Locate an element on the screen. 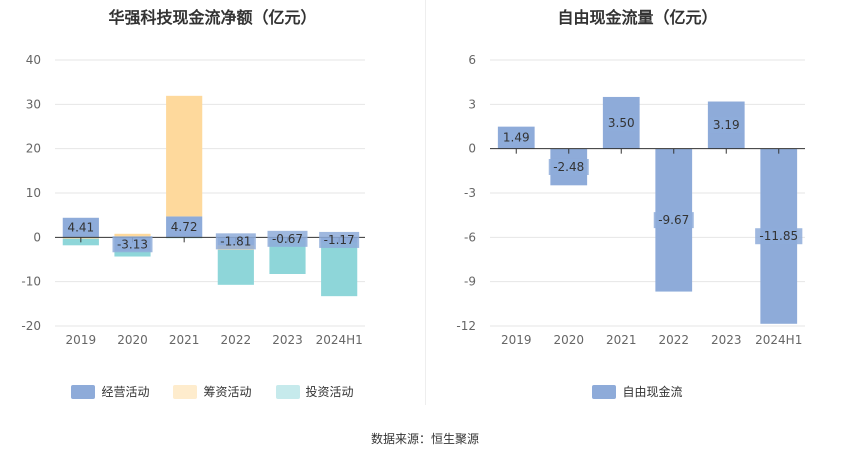  y-tick-label: 40 is located at coordinates (33, 60).